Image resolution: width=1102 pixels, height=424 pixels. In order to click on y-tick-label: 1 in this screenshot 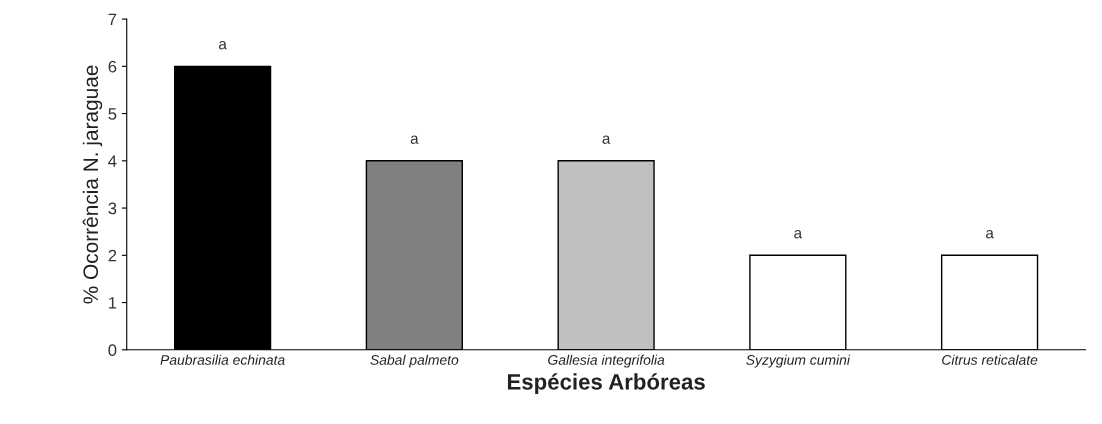, I will do `click(113, 303)`.